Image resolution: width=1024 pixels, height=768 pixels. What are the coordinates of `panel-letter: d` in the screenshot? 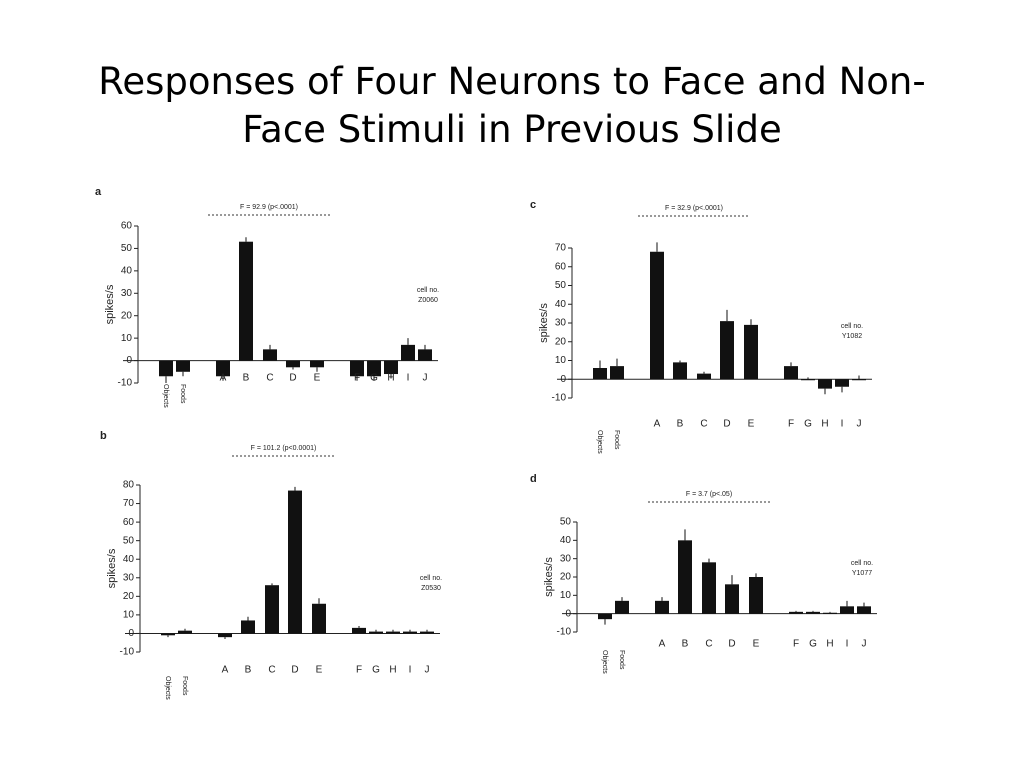 It's located at (533, 479).